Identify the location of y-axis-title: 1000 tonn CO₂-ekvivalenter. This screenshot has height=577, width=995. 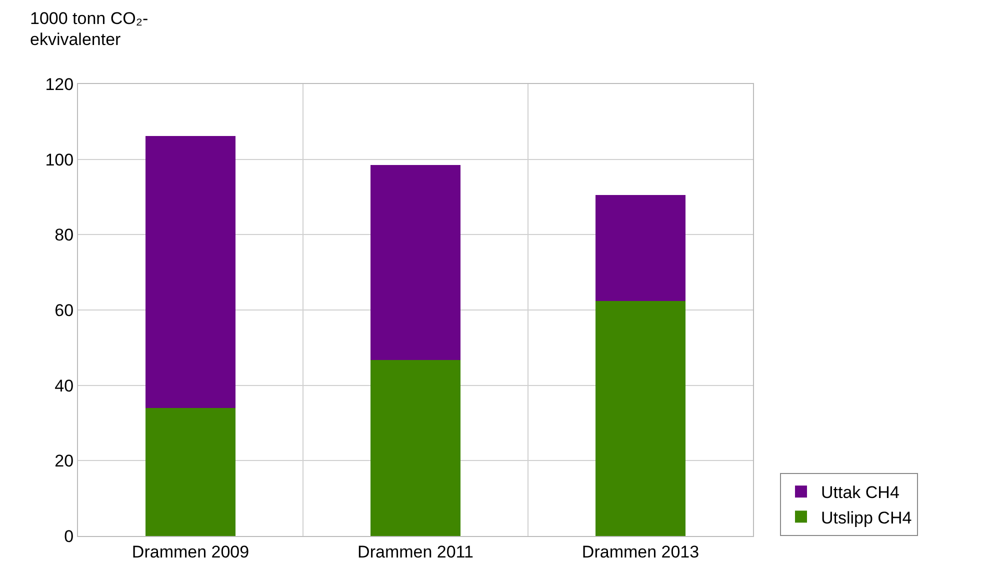
(90, 29).